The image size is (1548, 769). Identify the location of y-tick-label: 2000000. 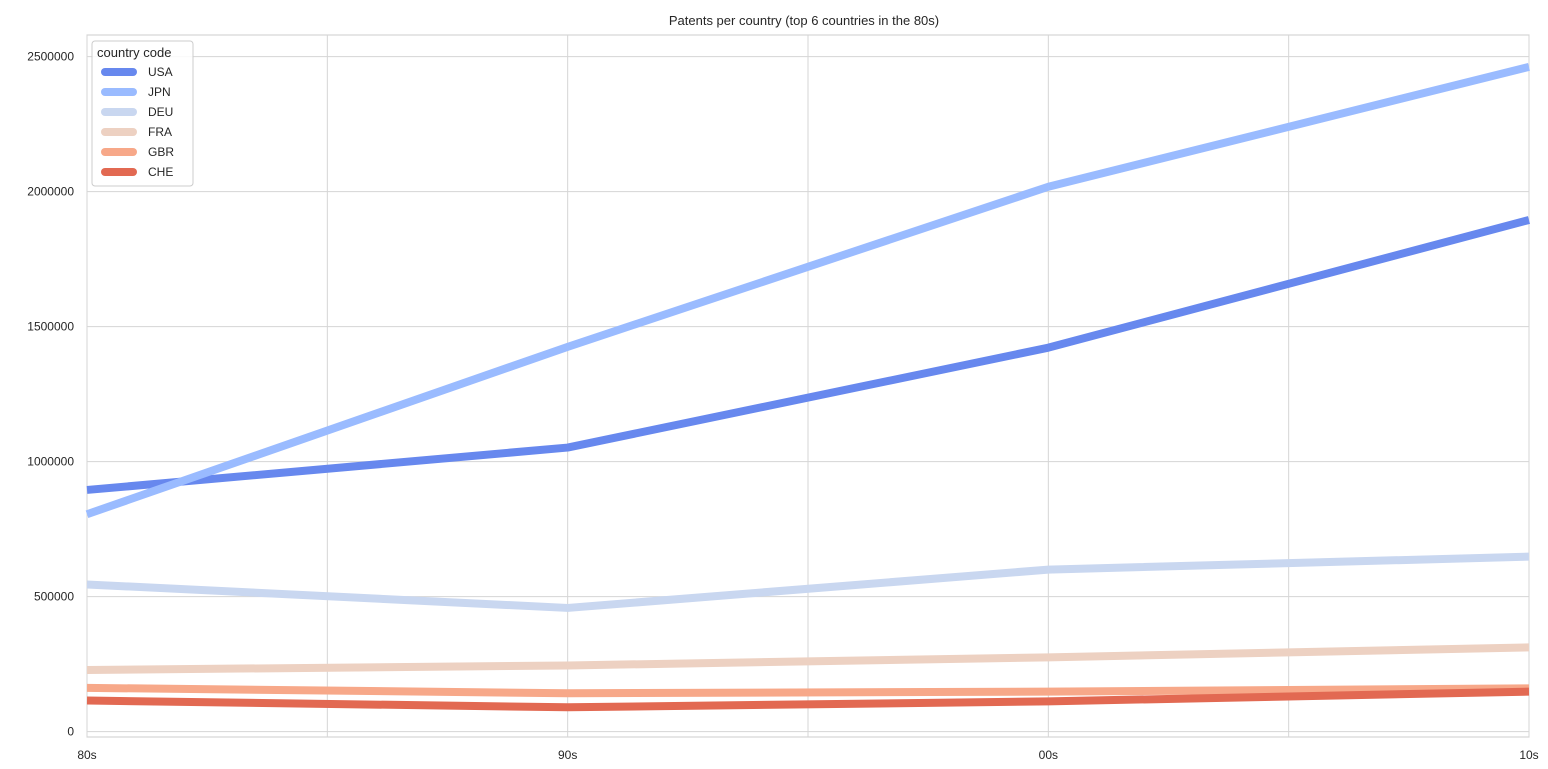
(50, 192).